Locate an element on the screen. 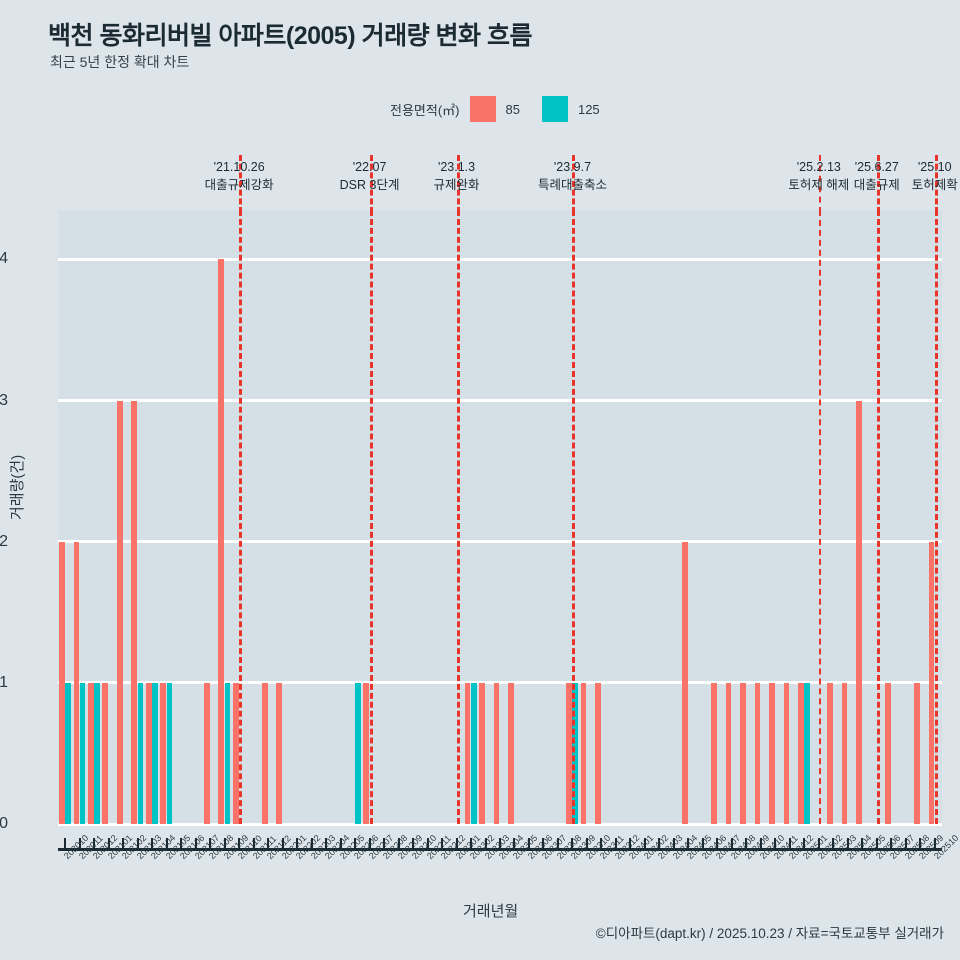  annotation-date: '21.10.26 is located at coordinates (239, 167).